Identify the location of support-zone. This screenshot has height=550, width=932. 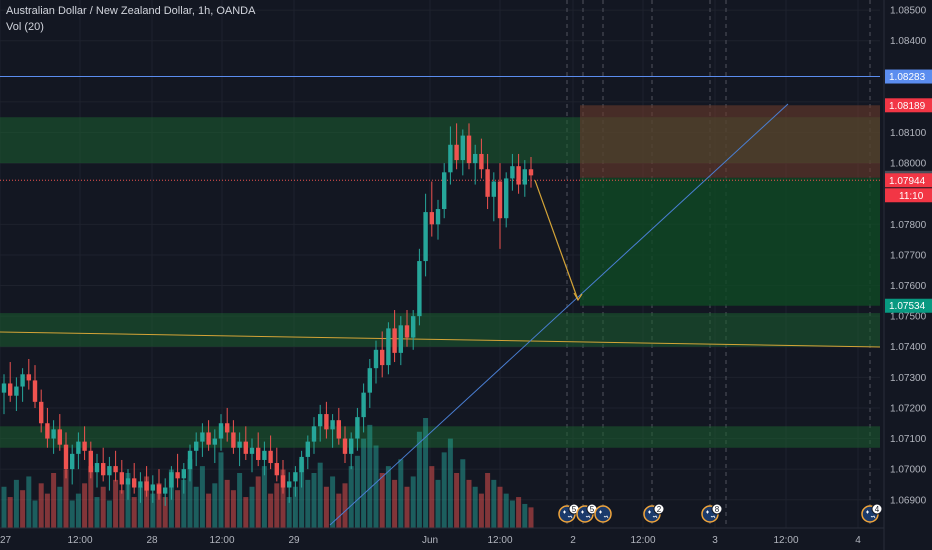
(440, 437).